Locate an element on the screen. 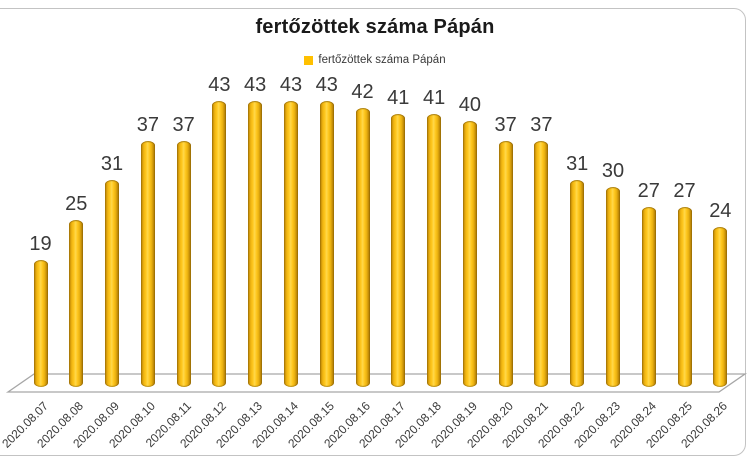 This screenshot has height=468, width=750. floor-polygon is located at coordinates (376, 383).